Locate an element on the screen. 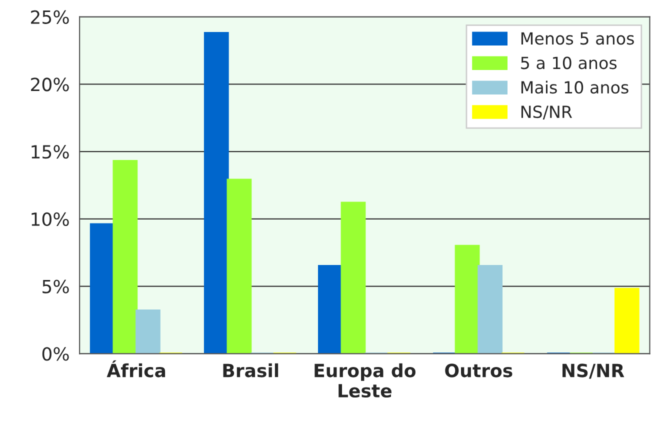 The image size is (663, 421). x-tick-label: Brasil is located at coordinates (250, 370).